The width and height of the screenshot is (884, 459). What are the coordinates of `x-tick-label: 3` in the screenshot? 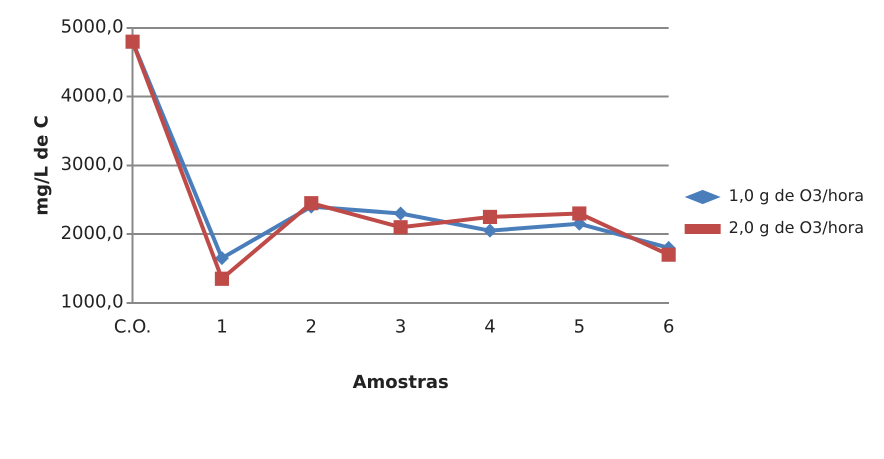 It's located at (400, 327).